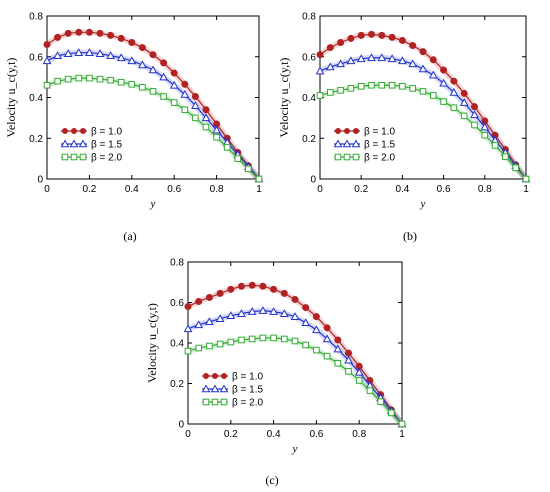 This screenshot has width=550, height=492. I want to click on panel-label: (c), so click(271, 480).